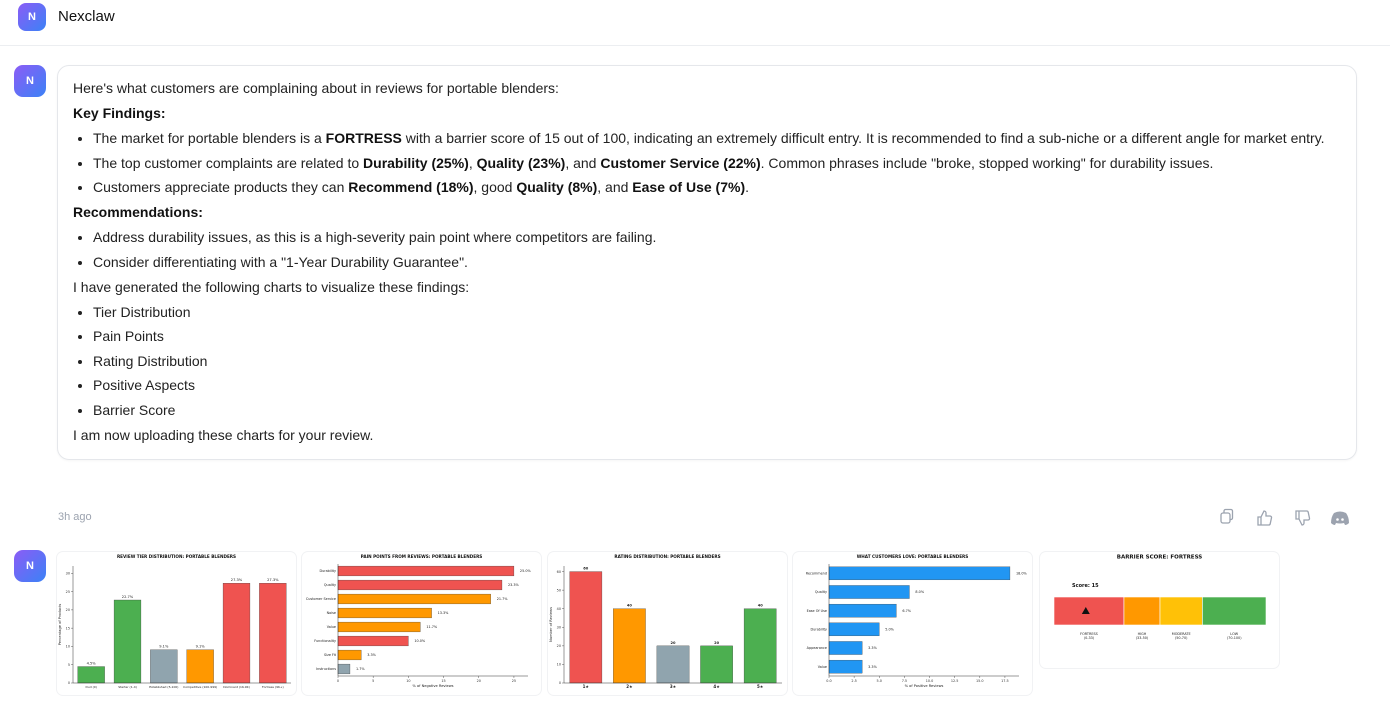 The height and width of the screenshot is (705, 1390). I want to click on app-title: Nexclaw, so click(86, 16).